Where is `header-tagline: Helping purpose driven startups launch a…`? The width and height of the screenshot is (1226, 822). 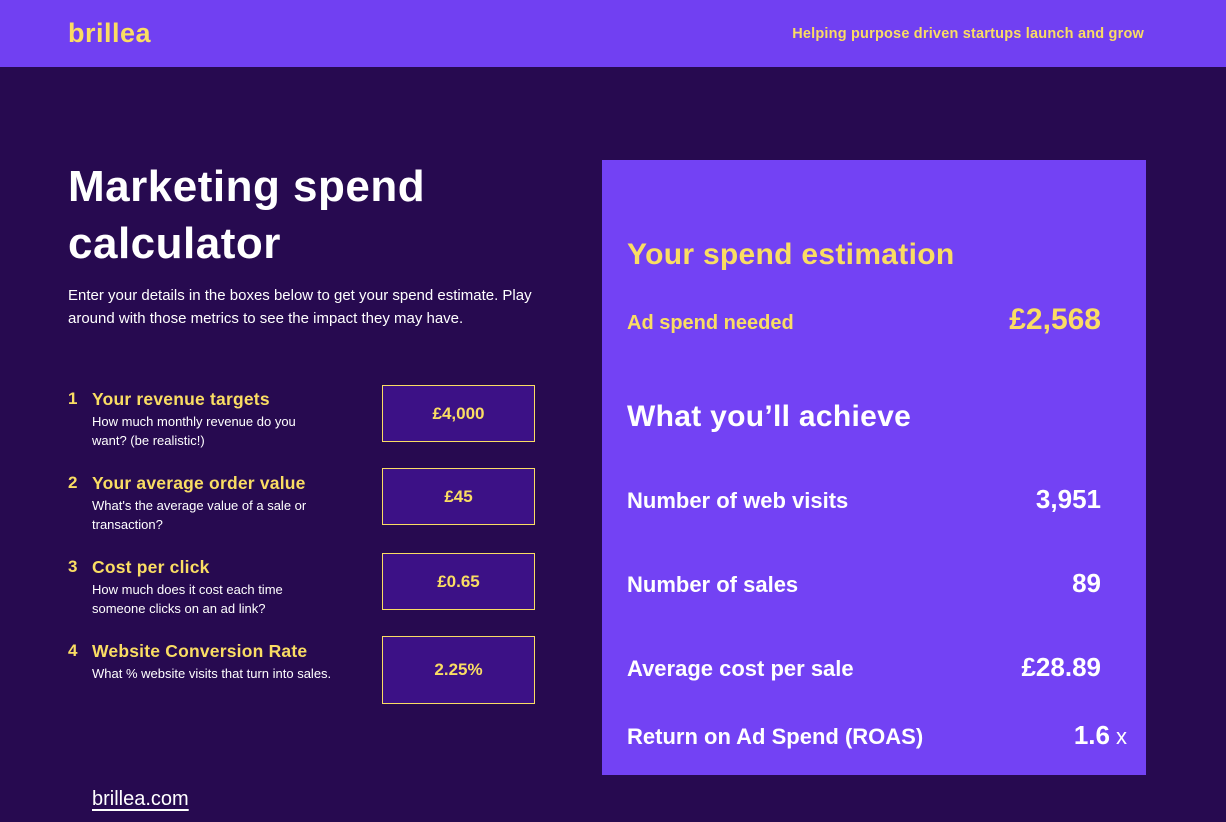 header-tagline: Helping purpose driven startups launch a… is located at coordinates (968, 33).